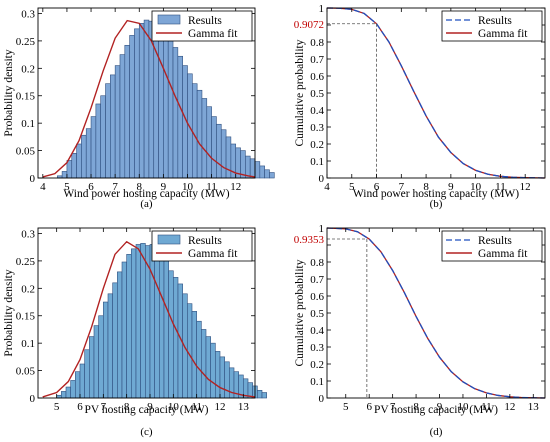  What do you see at coordinates (327, 187) in the screenshot?
I see `x-tick-label: 4` at bounding box center [327, 187].